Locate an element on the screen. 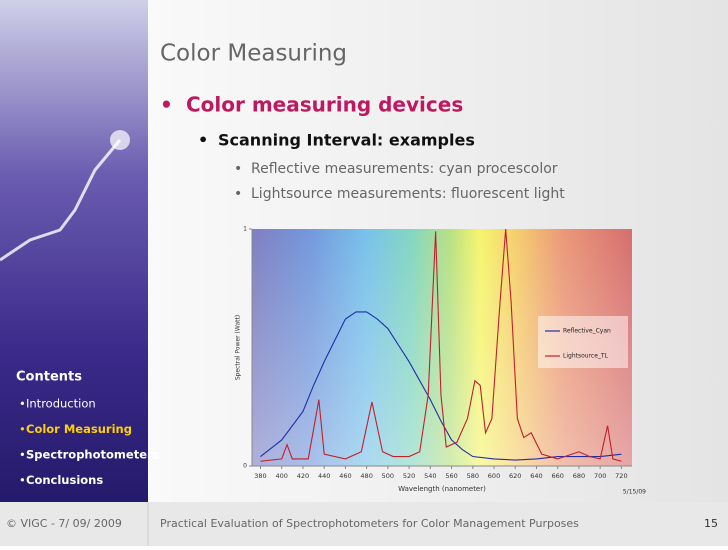 This screenshot has height=550, width=728. x-tick-label: 600 is located at coordinates (494, 476).